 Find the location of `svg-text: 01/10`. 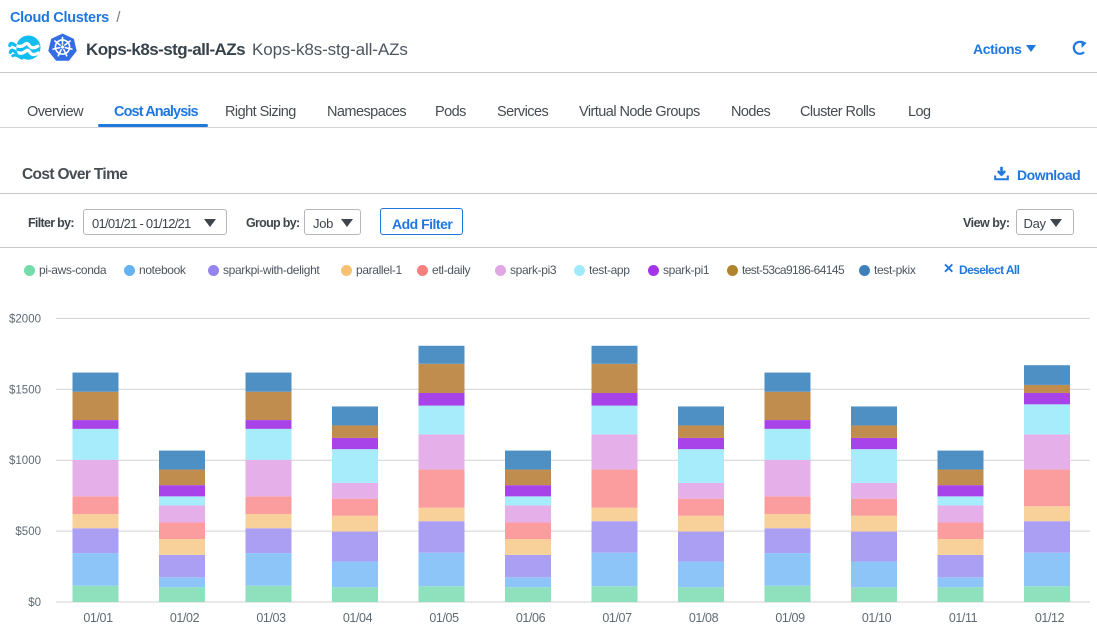

svg-text: 01/10 is located at coordinates (877, 618).